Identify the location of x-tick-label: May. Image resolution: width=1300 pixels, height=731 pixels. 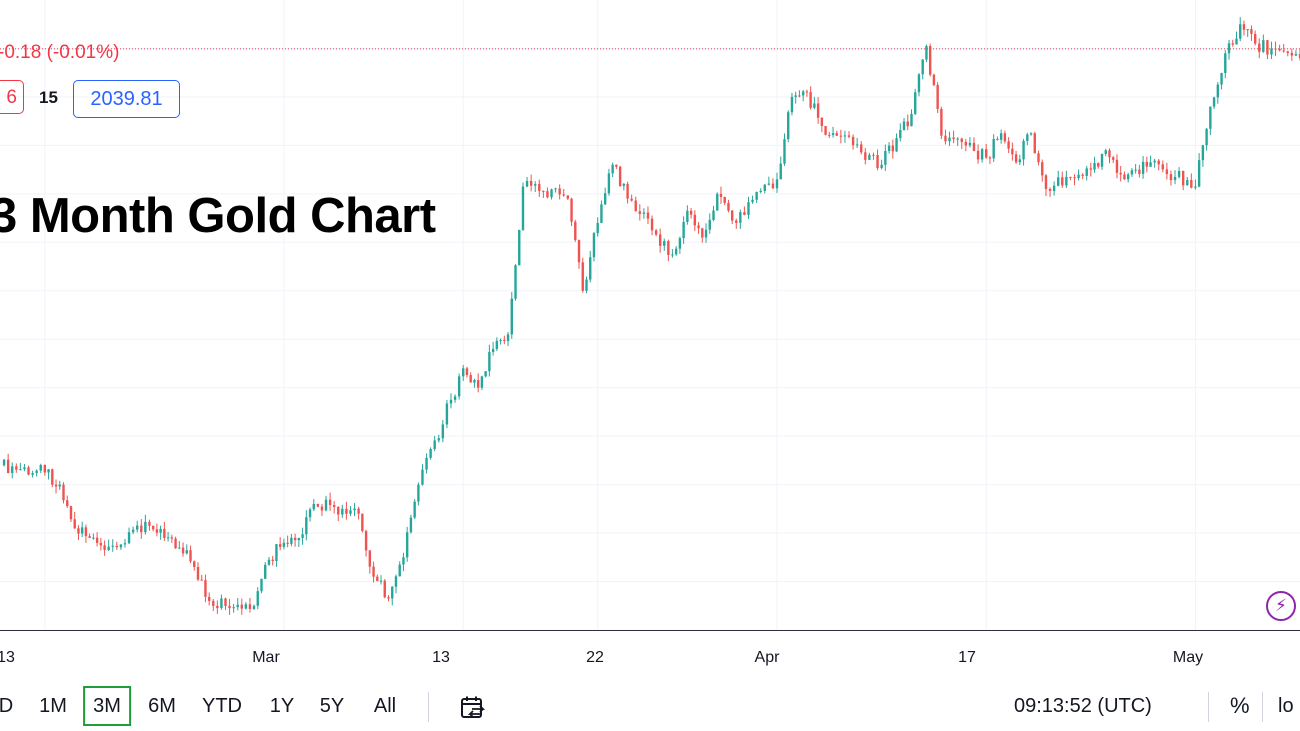
(1188, 657).